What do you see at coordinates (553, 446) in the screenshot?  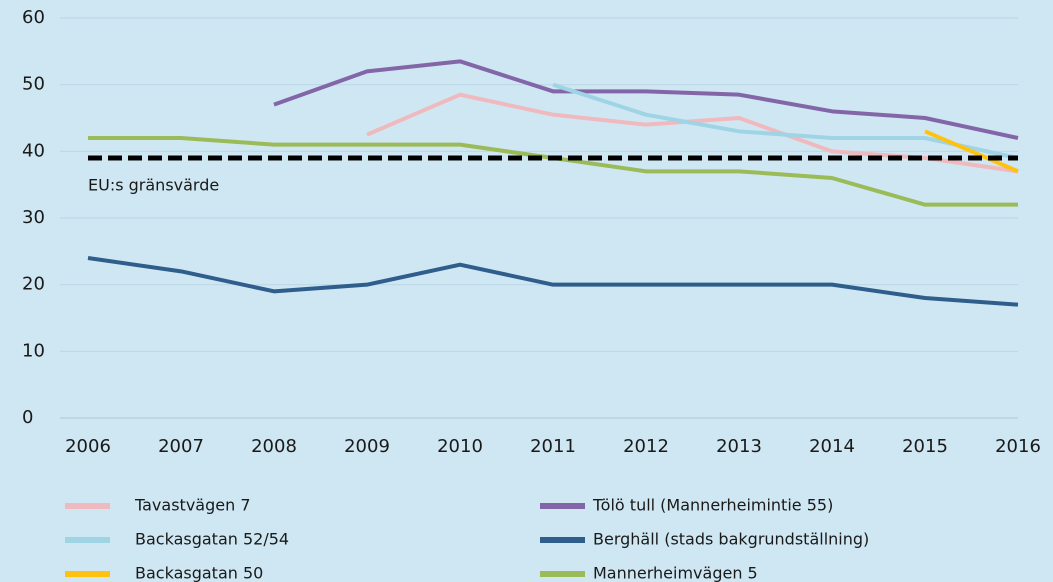 I see `x-tick-label: 2011` at bounding box center [553, 446].